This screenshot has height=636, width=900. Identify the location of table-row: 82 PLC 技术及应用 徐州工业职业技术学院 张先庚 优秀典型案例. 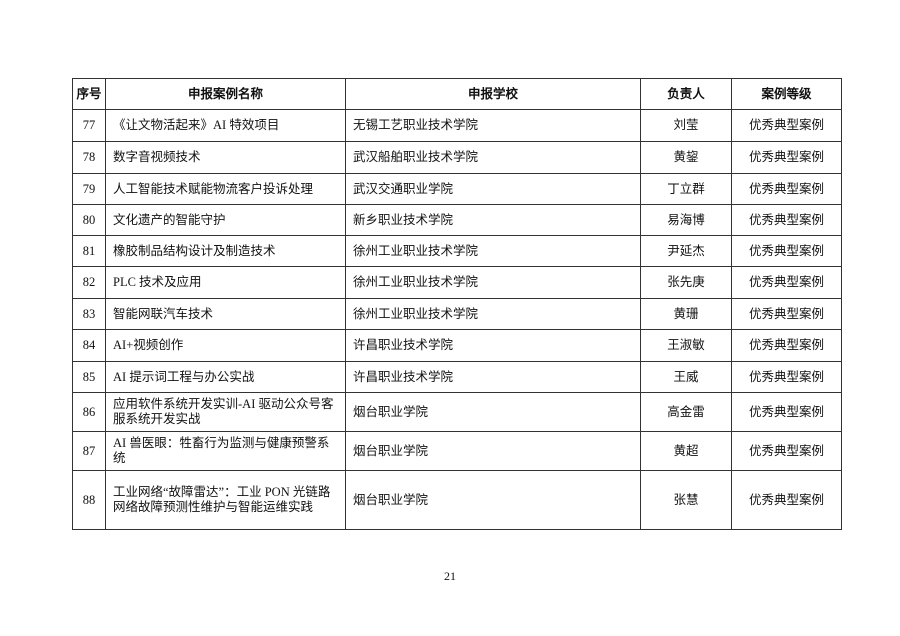
(457, 282).